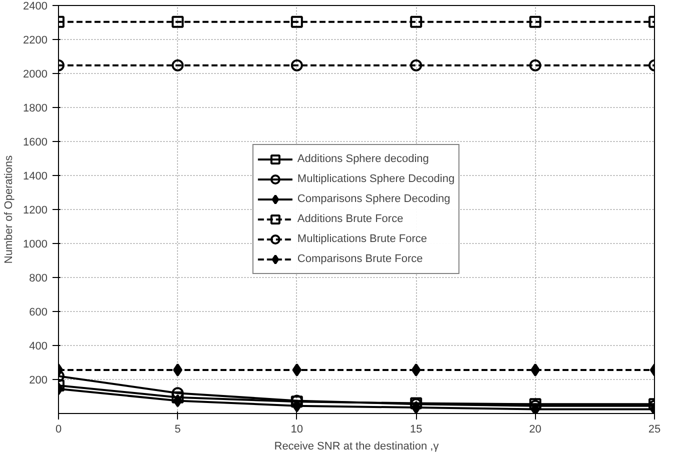 This screenshot has width=674, height=455. I want to click on y-axis-title: Number of Operations, so click(9, 209).